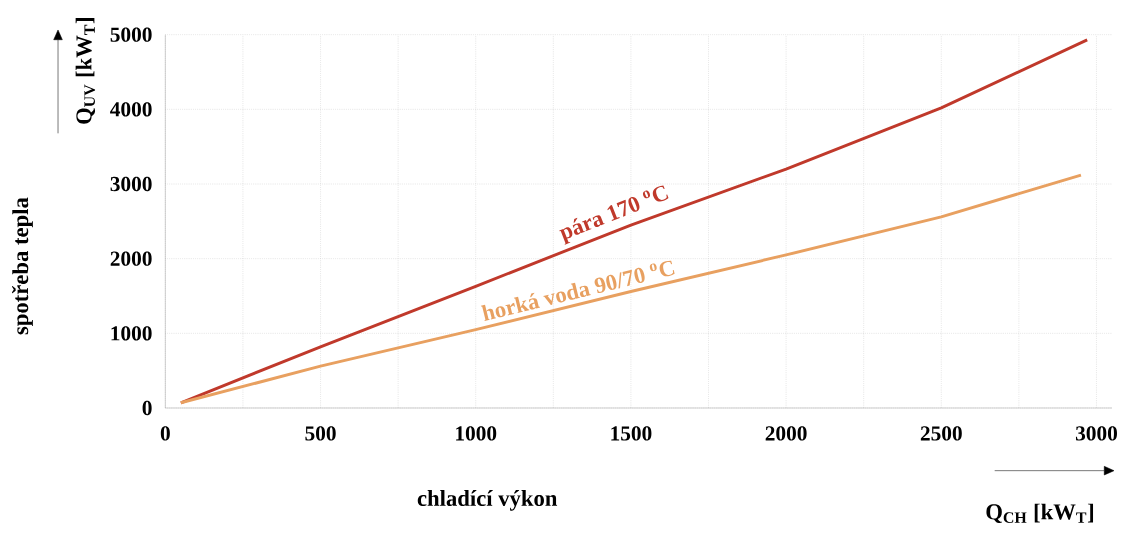 Image resolution: width=1144 pixels, height=533 pixels. I want to click on y-axis-title: spotřeba tepla, so click(22, 266).